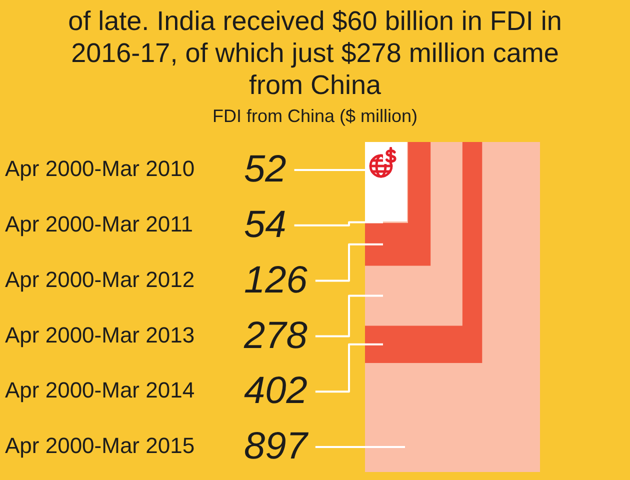 This screenshot has height=480, width=630. Describe the element at coordinates (275, 335) in the screenshot. I see `data-label: 278` at that location.